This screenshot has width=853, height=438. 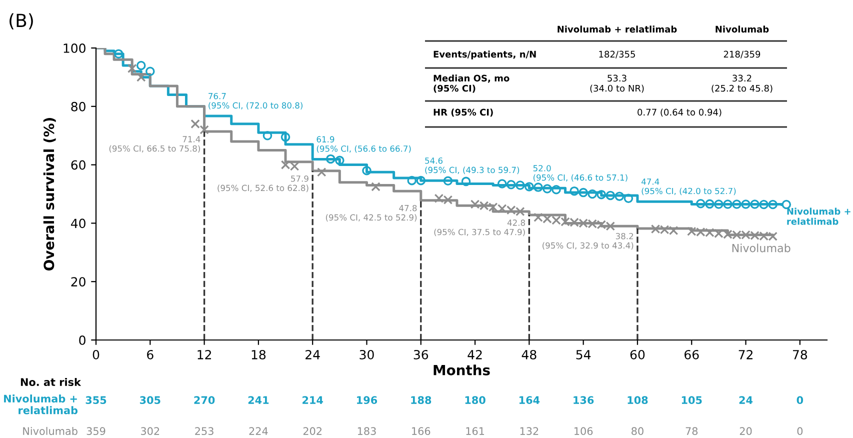 What do you see at coordinates (529, 431) in the screenshot?
I see `text: 132` at bounding box center [529, 431].